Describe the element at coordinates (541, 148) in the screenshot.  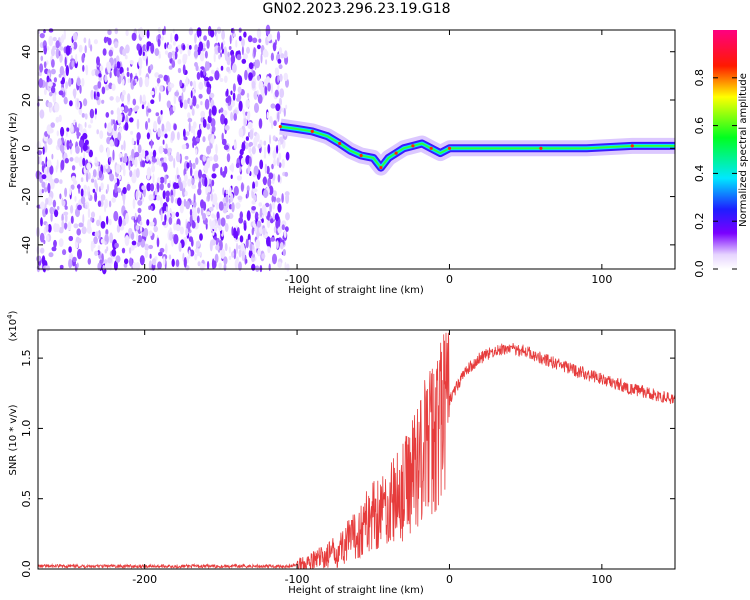
I see `track-peak` at that location.